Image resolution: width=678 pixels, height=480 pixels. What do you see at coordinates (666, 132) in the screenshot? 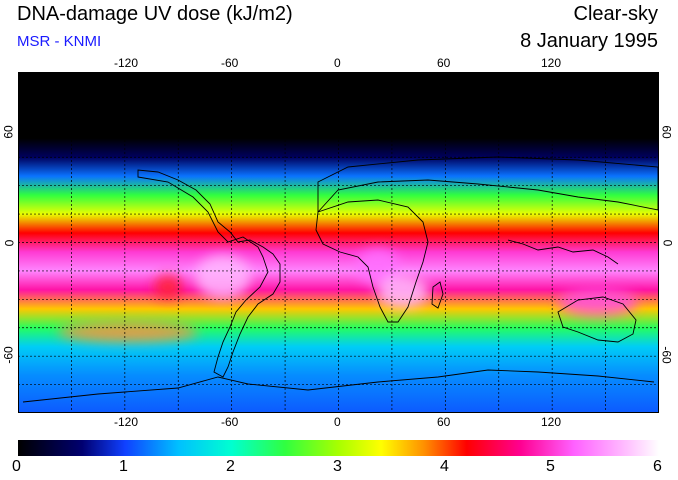
I see `lat-tick-right-n60: 60` at bounding box center [666, 132].